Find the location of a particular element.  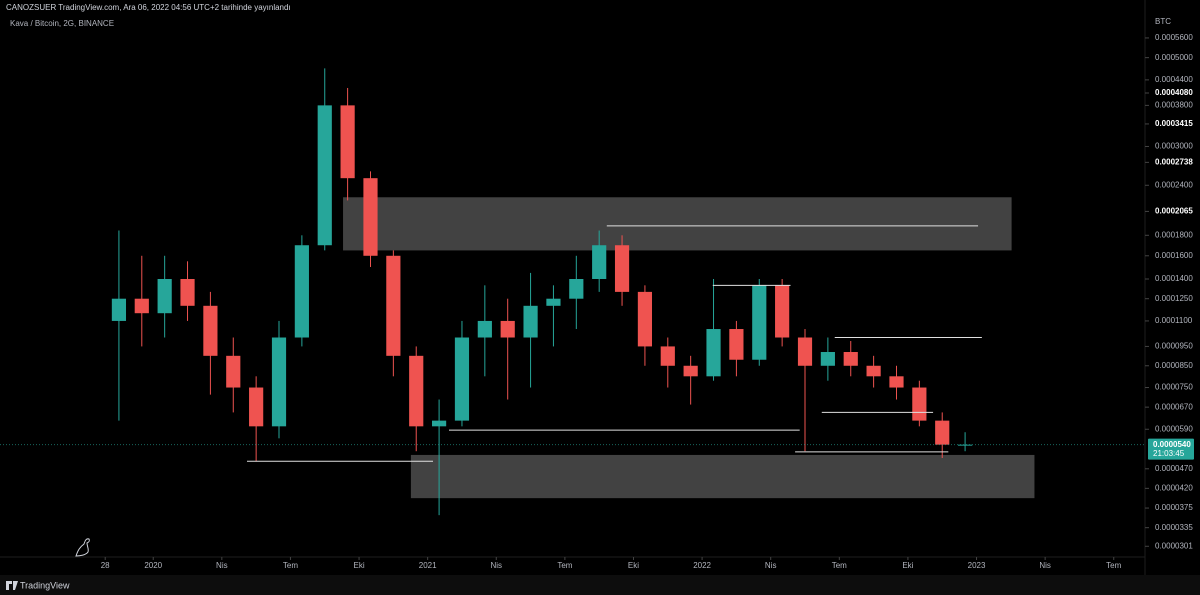

drawing-icon is located at coordinates (82, 547).